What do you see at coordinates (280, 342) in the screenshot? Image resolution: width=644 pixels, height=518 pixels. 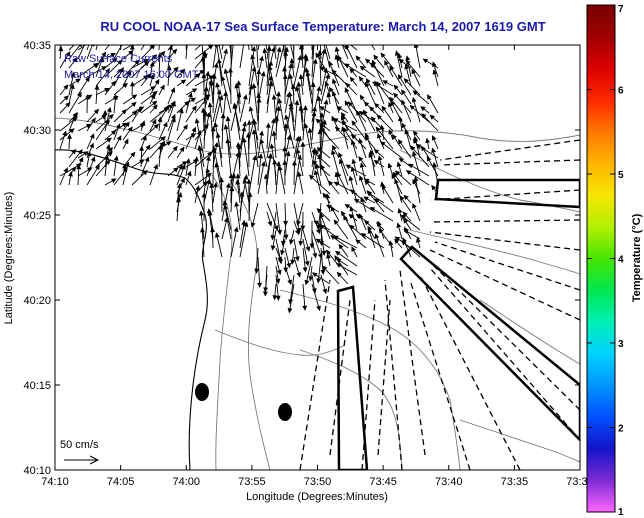 I see `depth-contour` at bounding box center [280, 342].